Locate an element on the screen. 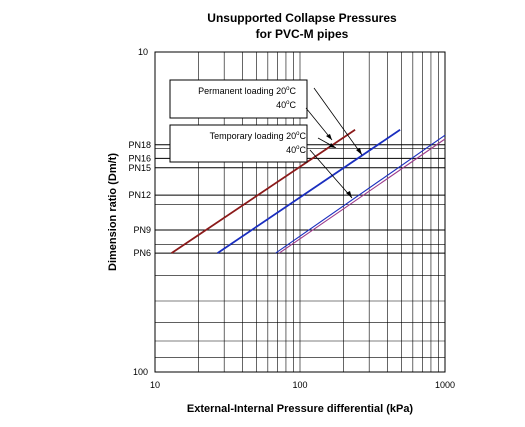  legend-box-temporary is located at coordinates (238, 143).